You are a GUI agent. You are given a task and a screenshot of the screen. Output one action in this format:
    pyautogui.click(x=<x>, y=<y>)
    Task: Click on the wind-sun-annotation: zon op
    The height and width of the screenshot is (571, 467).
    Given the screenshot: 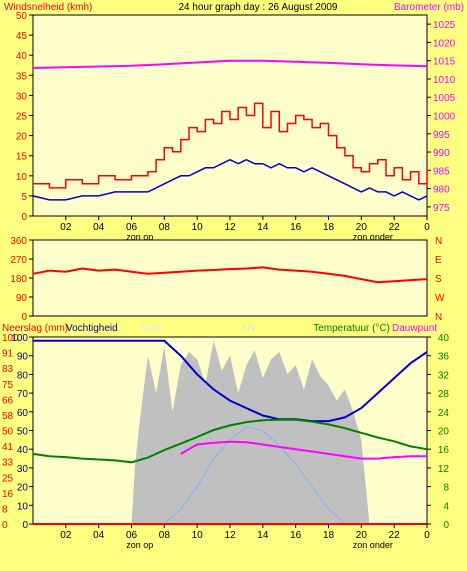 What is the action you would take?
    pyautogui.click(x=139, y=237)
    